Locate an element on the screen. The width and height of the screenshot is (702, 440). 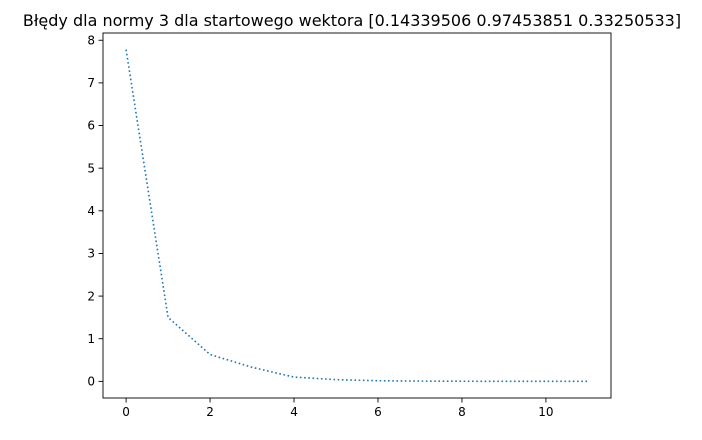
y-tick-label-7: 7 is located at coordinates (91, 83).